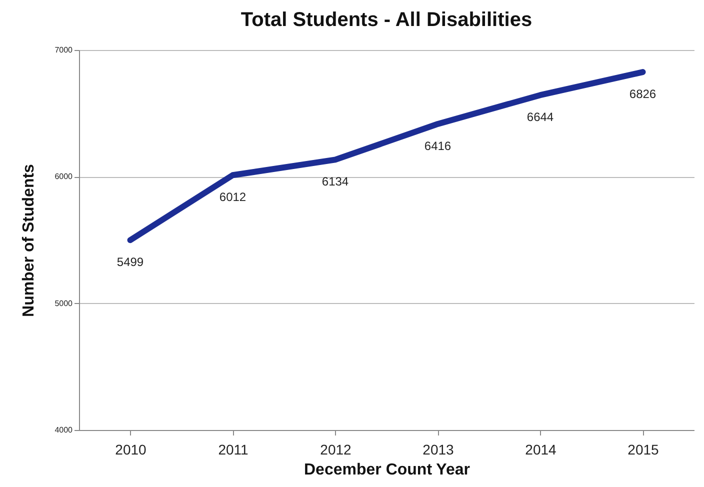 The width and height of the screenshot is (704, 487). I want to click on data-label: 6416, so click(438, 145).